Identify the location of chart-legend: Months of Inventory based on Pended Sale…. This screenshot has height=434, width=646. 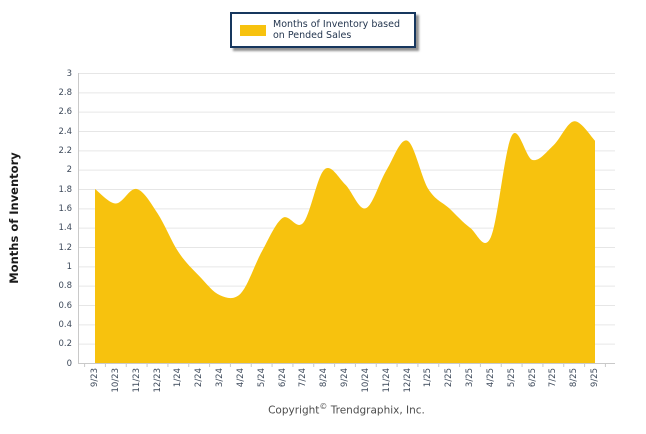
(323, 30).